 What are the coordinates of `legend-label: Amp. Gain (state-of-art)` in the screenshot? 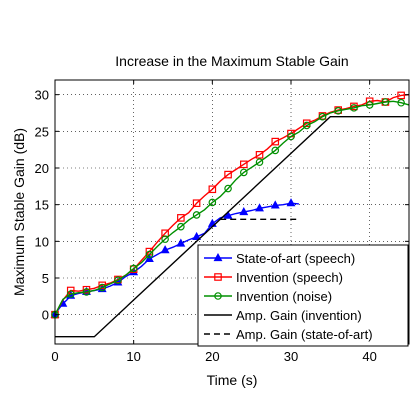 It's located at (304, 334).